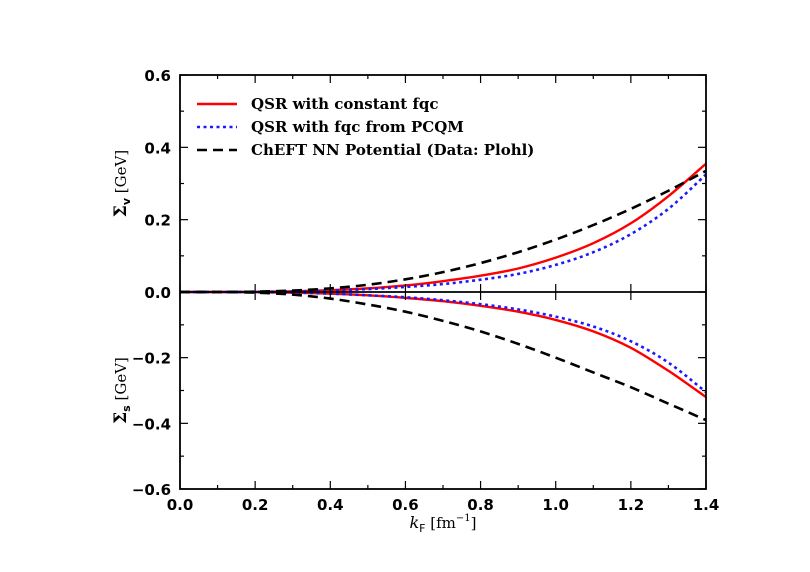 The image size is (810, 572). Describe the element at coordinates (357, 127) in the screenshot. I see `legend-label-qsr-with-fqc-from-pcqm: QSR with fqc from PCQM` at that location.